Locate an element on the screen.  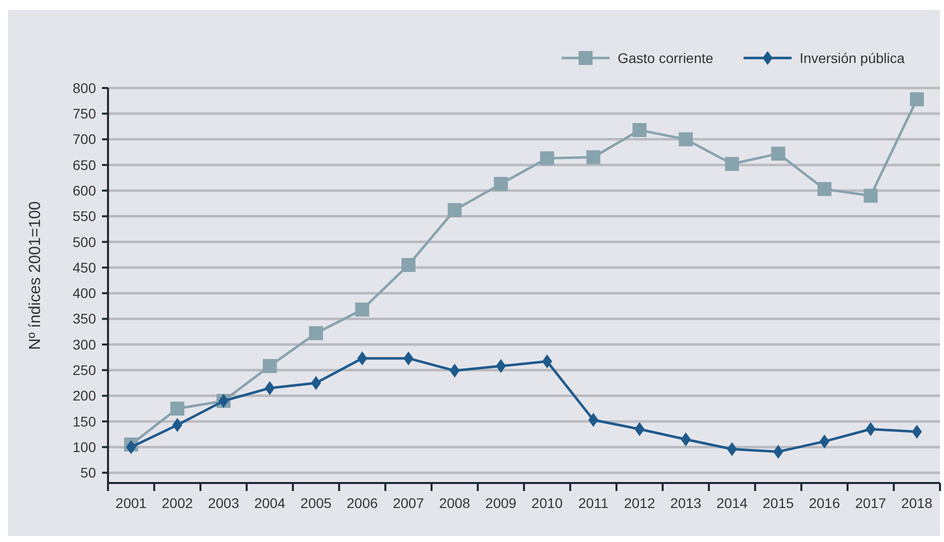
x-tick-label: 2015 is located at coordinates (778, 503).